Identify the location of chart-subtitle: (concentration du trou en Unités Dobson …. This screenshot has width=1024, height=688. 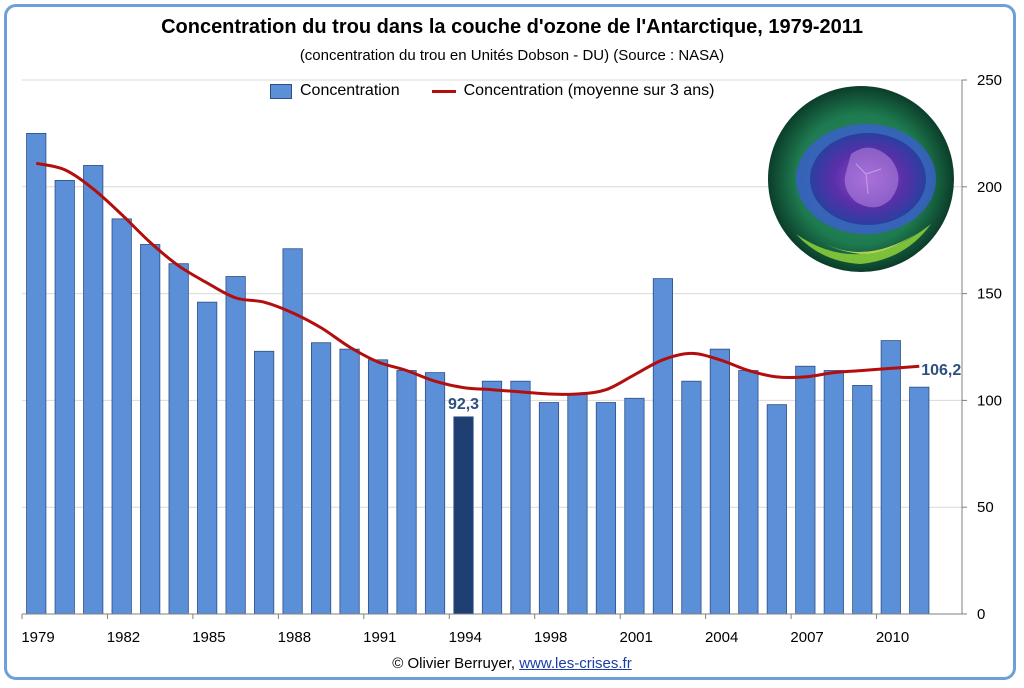
(512, 55).